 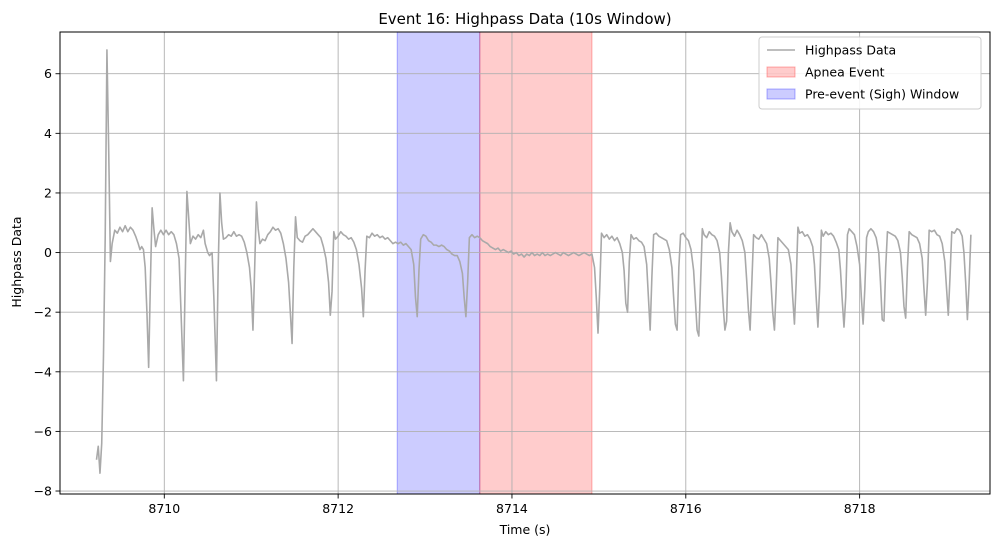 What do you see at coordinates (845, 72) in the screenshot?
I see `legend-label-1: Apnea Event` at bounding box center [845, 72].